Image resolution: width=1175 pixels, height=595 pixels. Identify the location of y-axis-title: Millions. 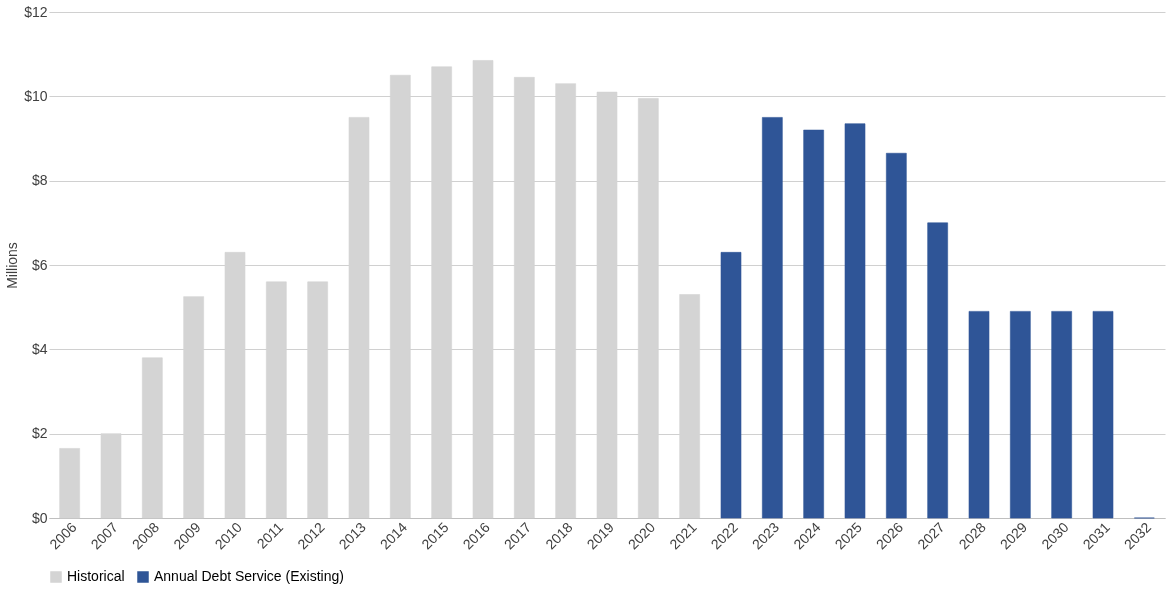
(12, 265).